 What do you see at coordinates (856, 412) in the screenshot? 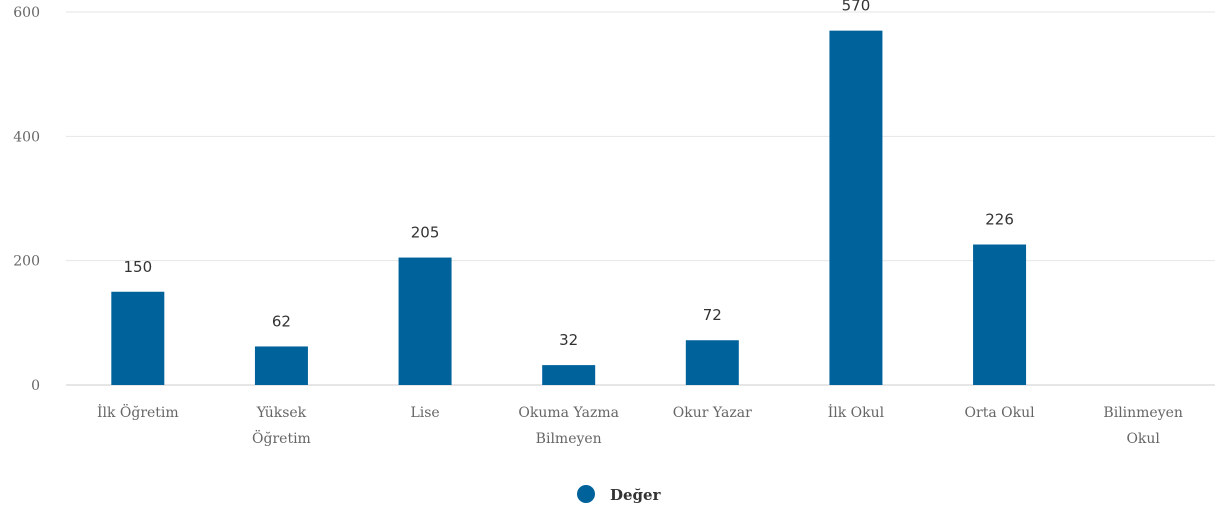
I see `x-tick-label: İlk Okul` at bounding box center [856, 412].